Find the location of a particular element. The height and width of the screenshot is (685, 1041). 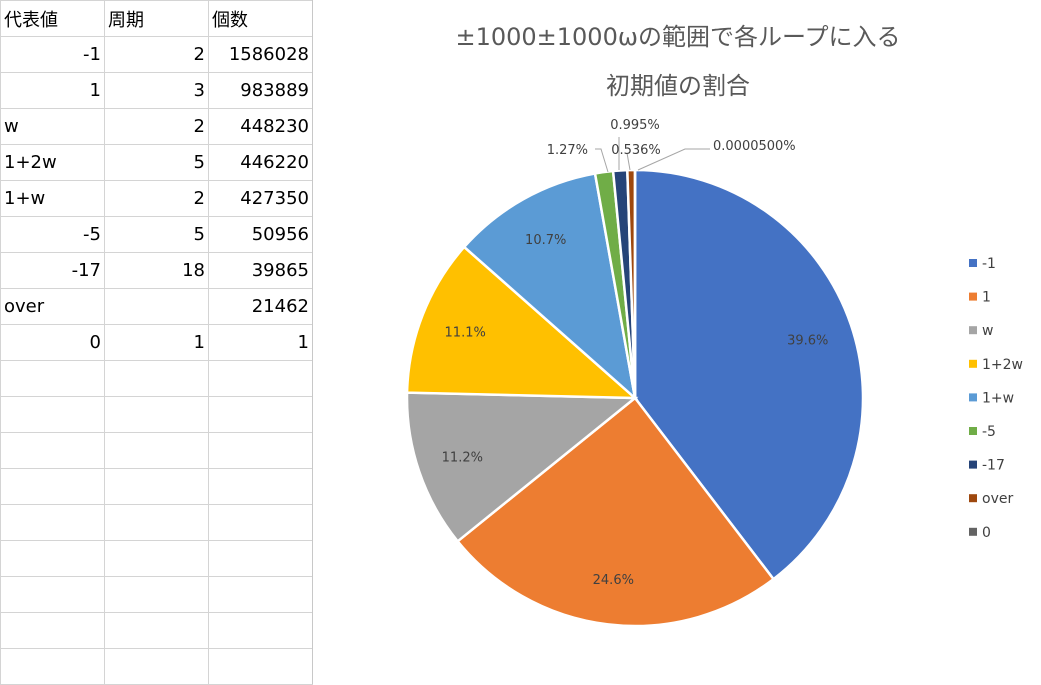

data-label-6: 0.995% is located at coordinates (635, 125).